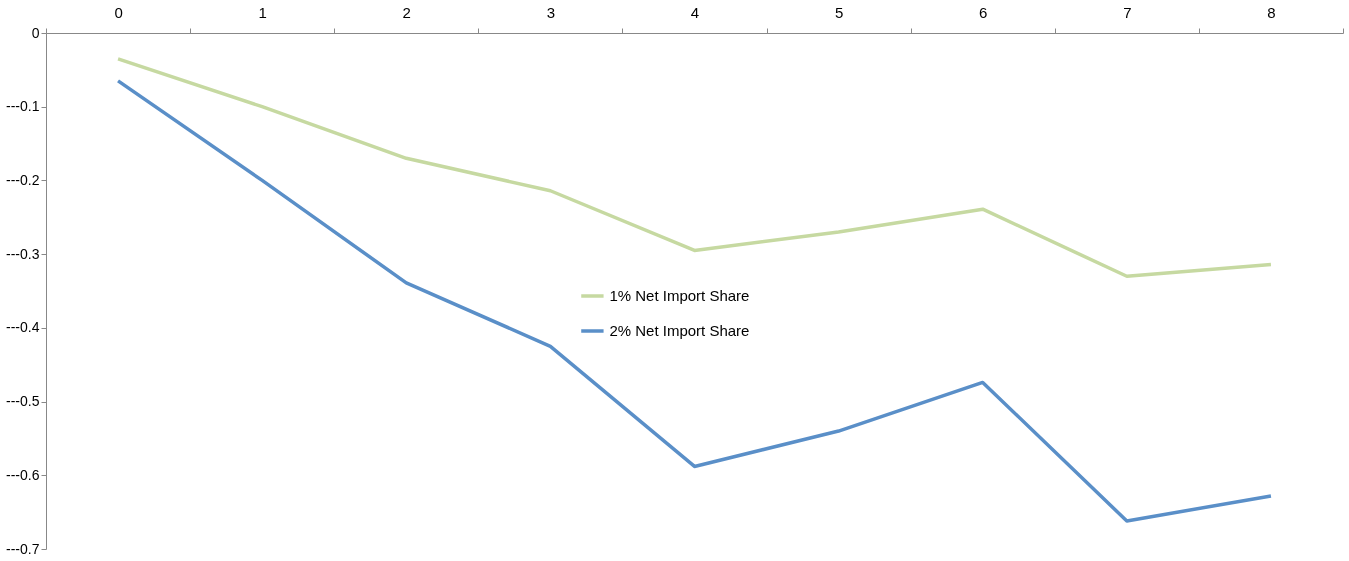 This screenshot has width=1349, height=561. Describe the element at coordinates (35, 32) in the screenshot. I see `y-tick-label: 0` at that location.